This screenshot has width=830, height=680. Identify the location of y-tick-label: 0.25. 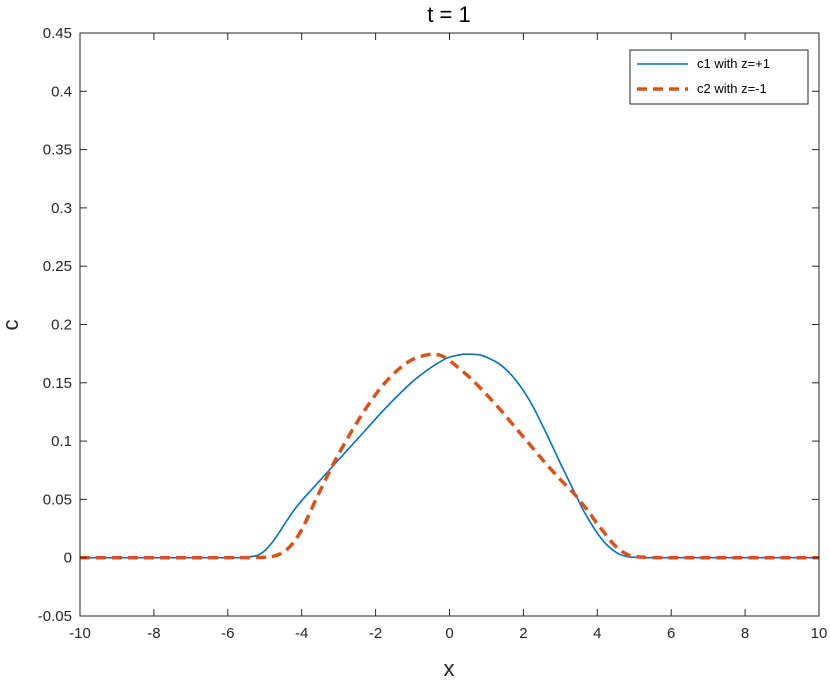
(57, 266).